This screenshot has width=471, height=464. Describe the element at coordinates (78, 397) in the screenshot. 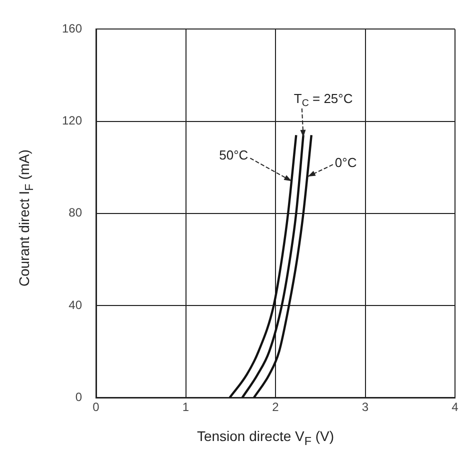

I see `y-tick-label: 0` at that location.